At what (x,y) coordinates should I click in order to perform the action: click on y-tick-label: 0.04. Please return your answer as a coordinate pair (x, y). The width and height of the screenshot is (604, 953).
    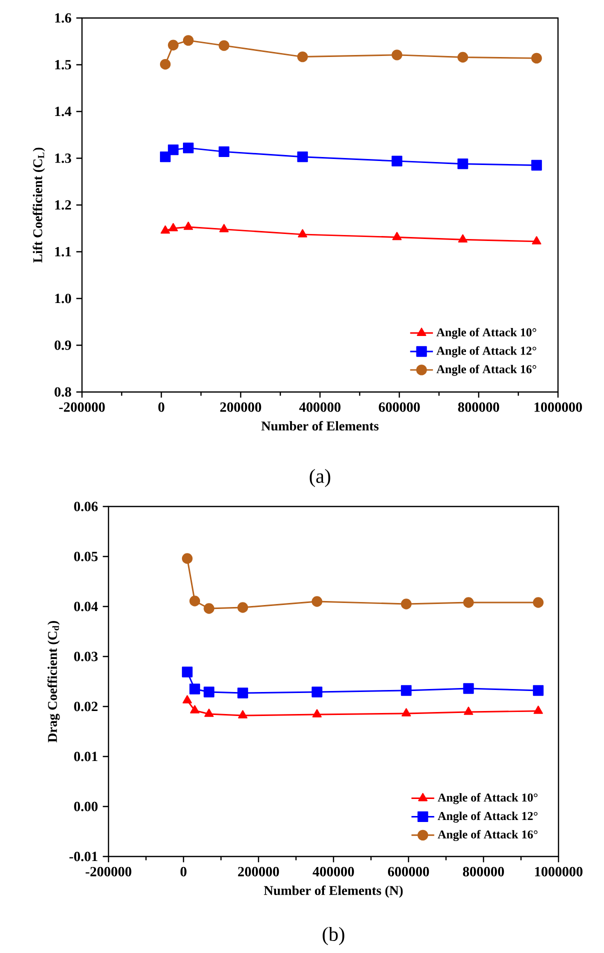
    Looking at the image, I should click on (86, 607).